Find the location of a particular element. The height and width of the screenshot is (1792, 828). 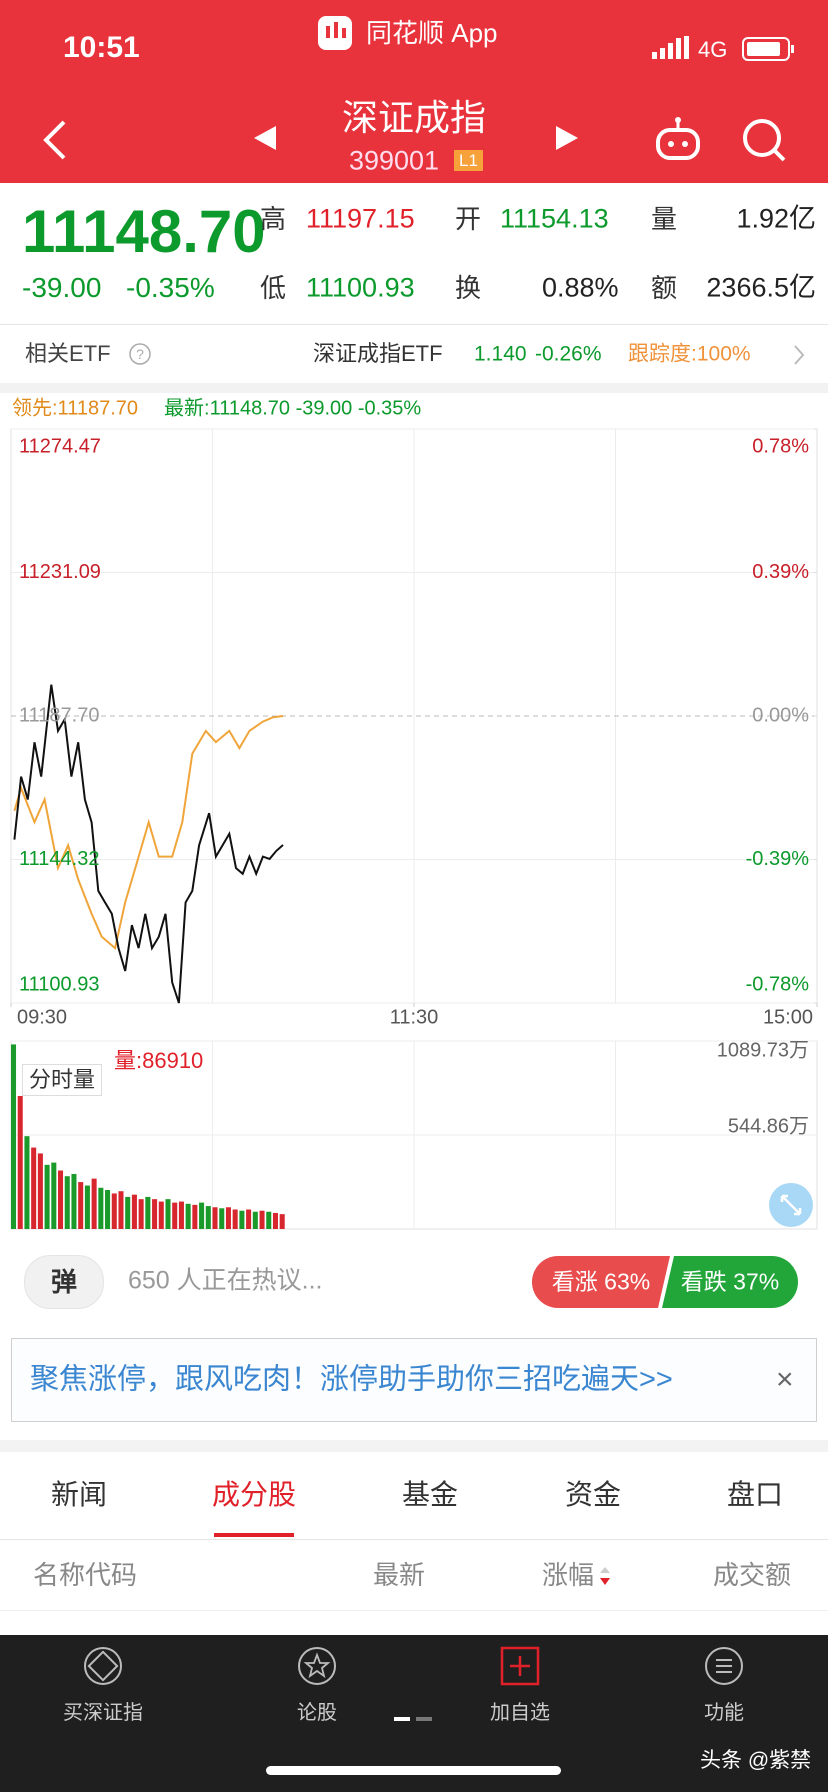

x-tick-label: 15:00 is located at coordinates (788, 1017).